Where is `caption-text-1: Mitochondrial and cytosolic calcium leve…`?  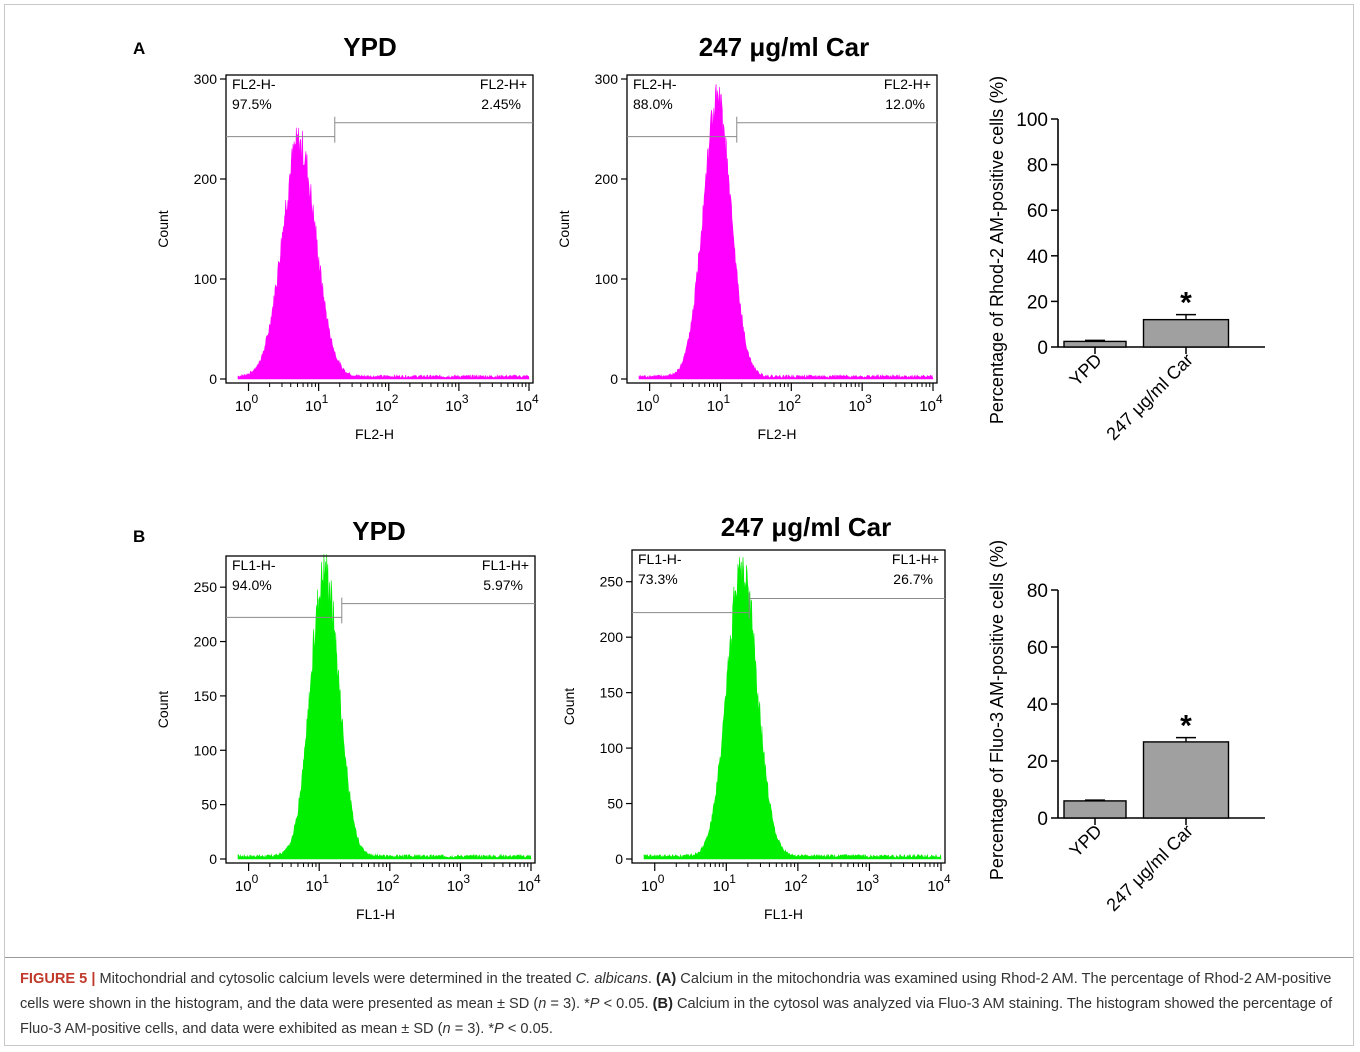 caption-text-1: Mitochondrial and cytosolic calcium leve… is located at coordinates (335, 979).